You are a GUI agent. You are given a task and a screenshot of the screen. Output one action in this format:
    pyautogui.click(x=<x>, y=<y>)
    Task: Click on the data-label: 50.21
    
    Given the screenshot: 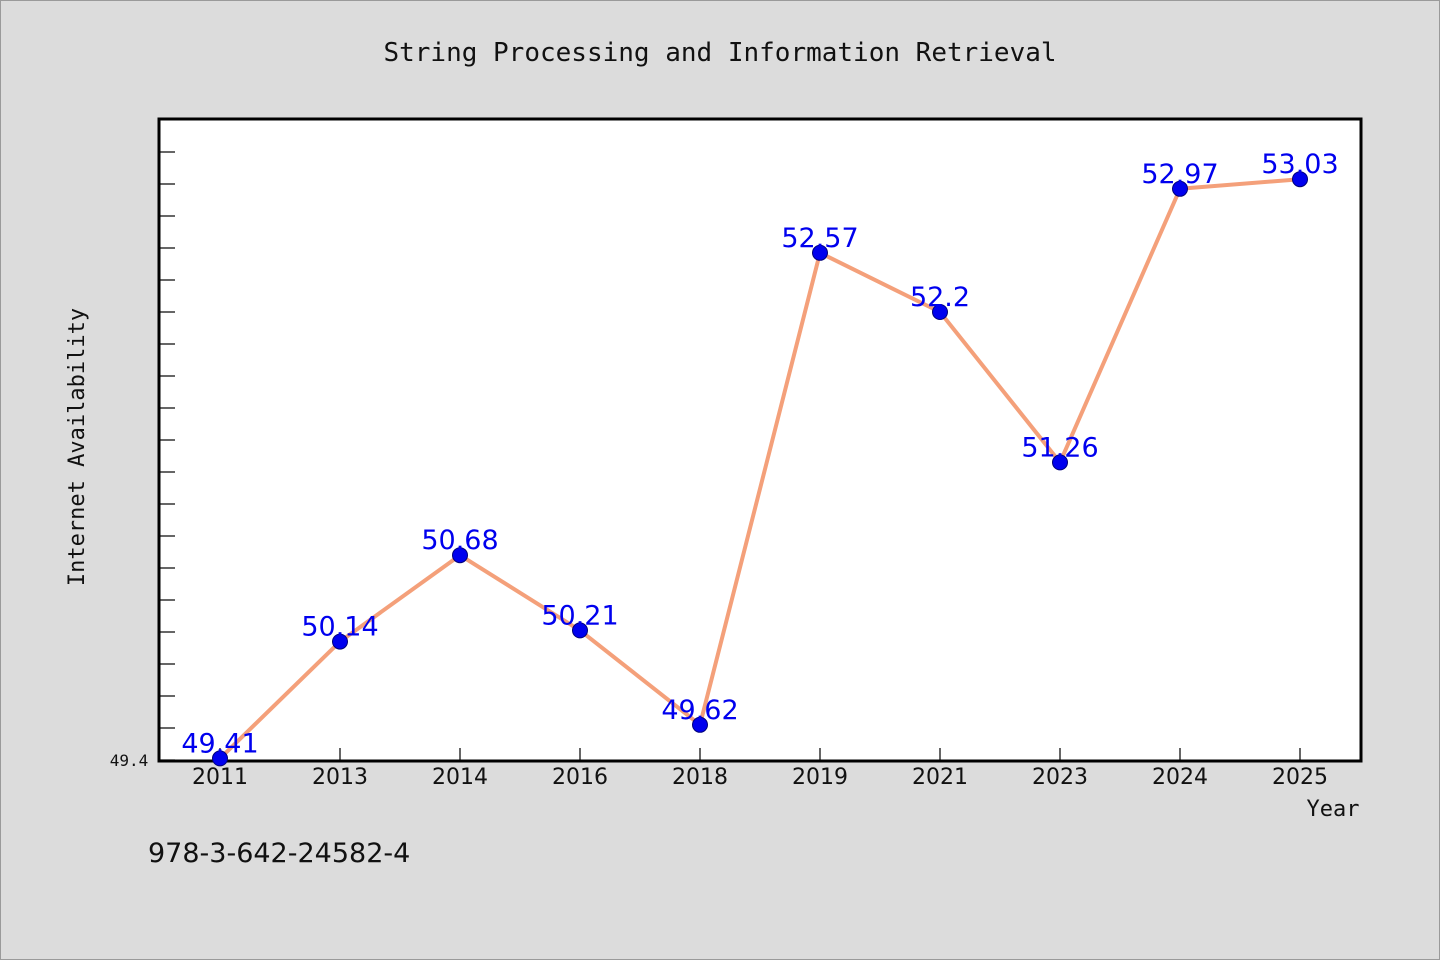 What is the action you would take?
    pyautogui.click(x=579, y=615)
    